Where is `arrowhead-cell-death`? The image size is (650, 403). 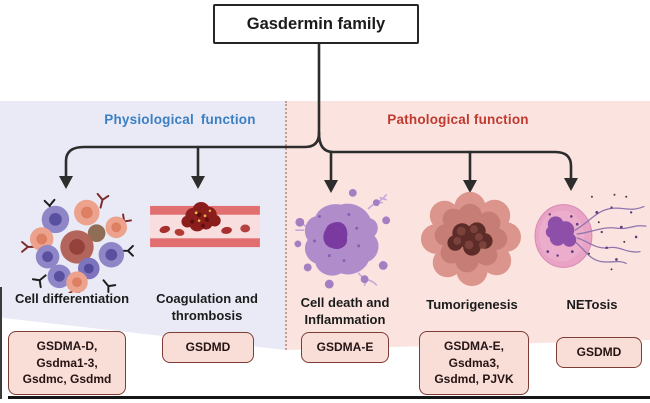 arrowhead-cell-death is located at coordinates (331, 186).